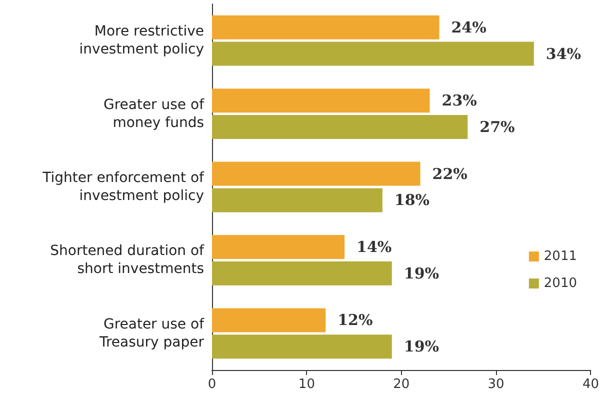 The height and width of the screenshot is (400, 602). What do you see at coordinates (561, 283) in the screenshot?
I see `legend-label: 2010` at bounding box center [561, 283].